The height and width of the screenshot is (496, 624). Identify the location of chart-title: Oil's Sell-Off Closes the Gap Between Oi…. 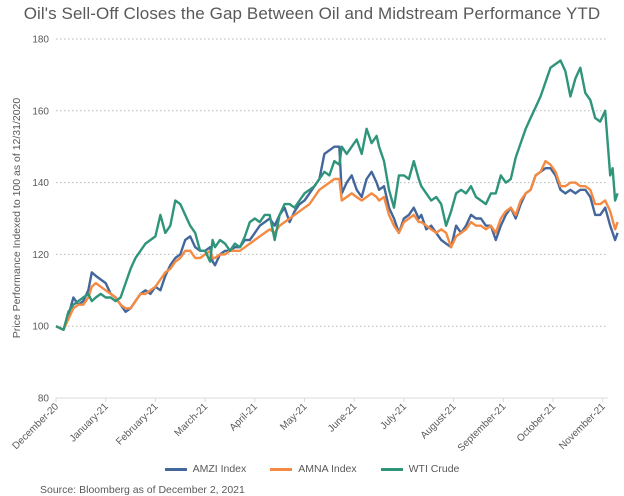
(312, 13).